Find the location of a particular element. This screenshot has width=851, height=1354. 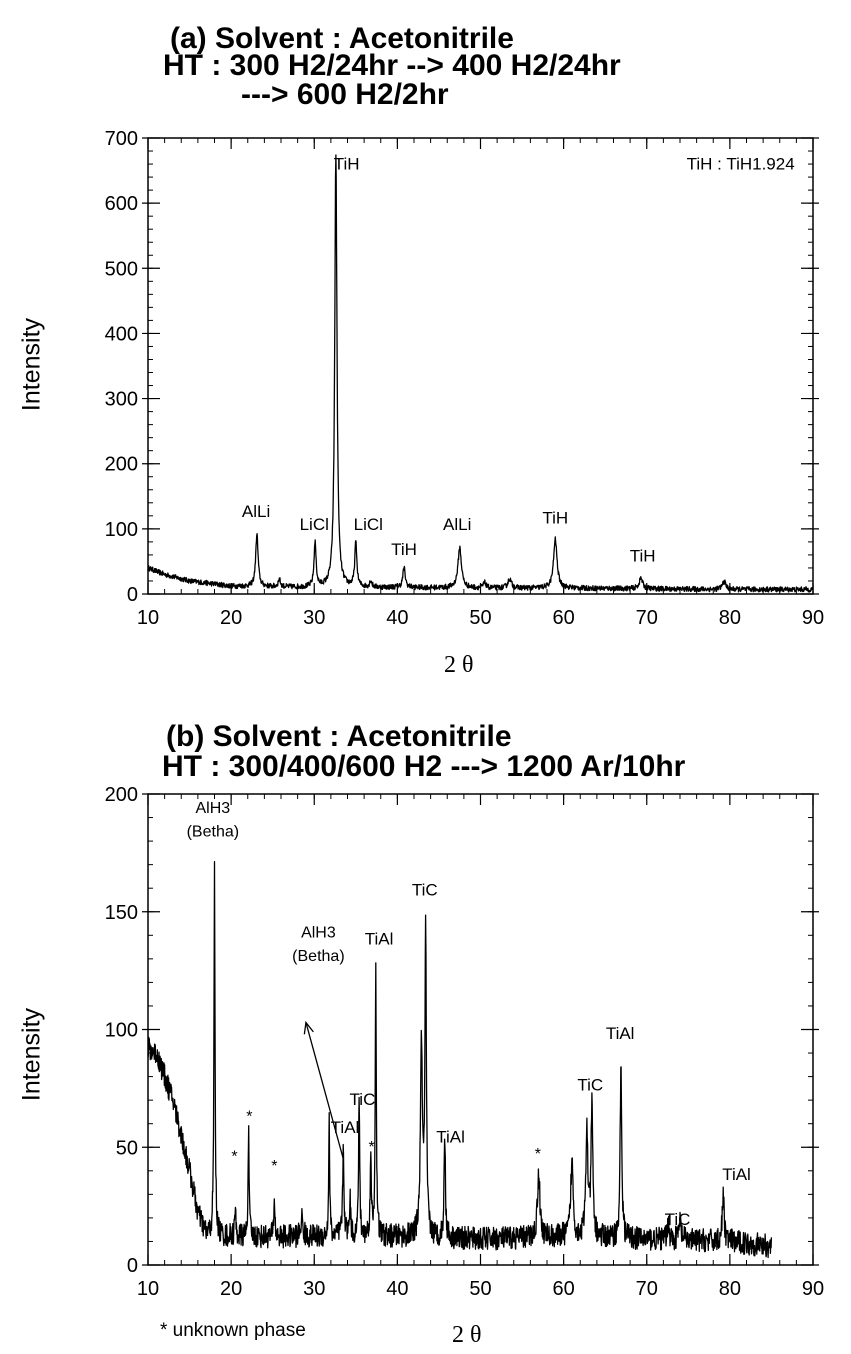

y-tick-label: 400 is located at coordinates (121, 334).